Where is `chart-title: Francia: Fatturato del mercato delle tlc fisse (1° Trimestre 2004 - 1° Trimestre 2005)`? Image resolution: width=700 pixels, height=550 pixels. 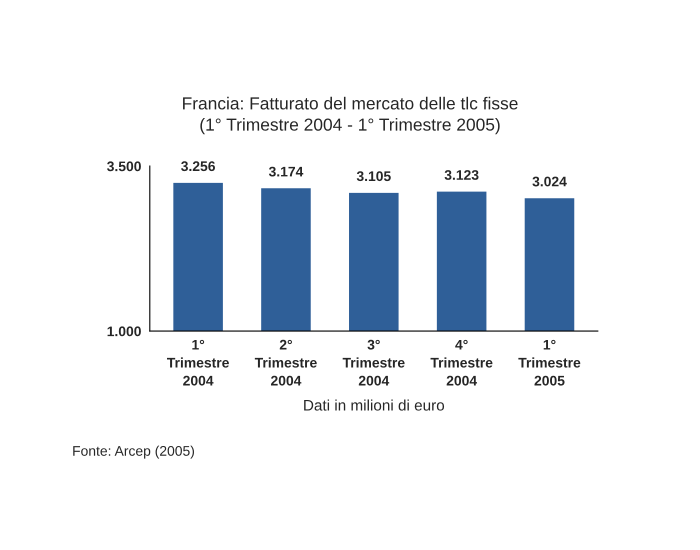
chart-title: Francia: Fatturato del mercato delle tlc fisse (1° Trimestre 2004 - 1° Trimestre 2005) is located at coordinates (350, 115).